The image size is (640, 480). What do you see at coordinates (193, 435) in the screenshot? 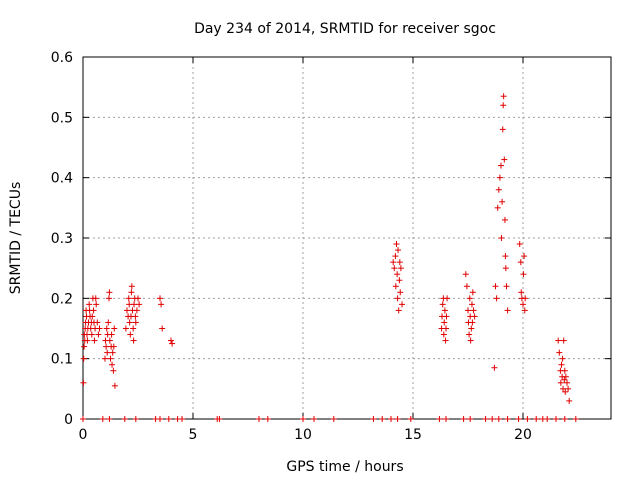
I see `x-tick-label: 5` at bounding box center [193, 435].